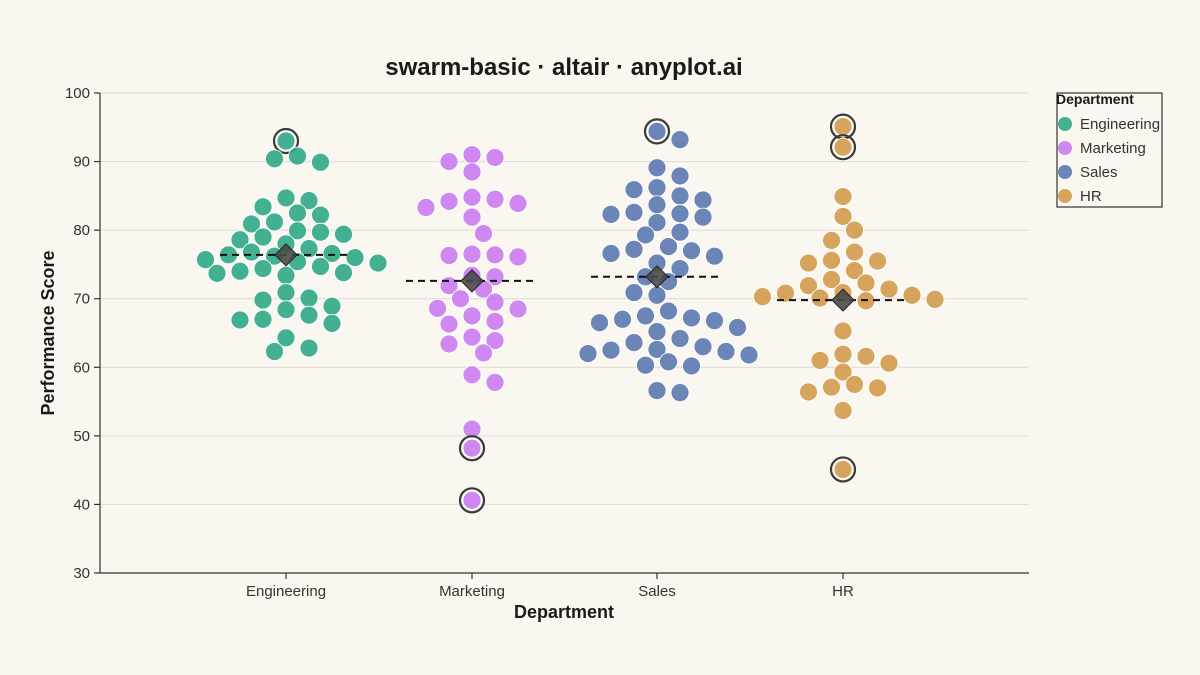 The width and height of the screenshot is (1200, 675). What do you see at coordinates (48, 332) in the screenshot?
I see `y-axis-title: Performance Score` at bounding box center [48, 332].